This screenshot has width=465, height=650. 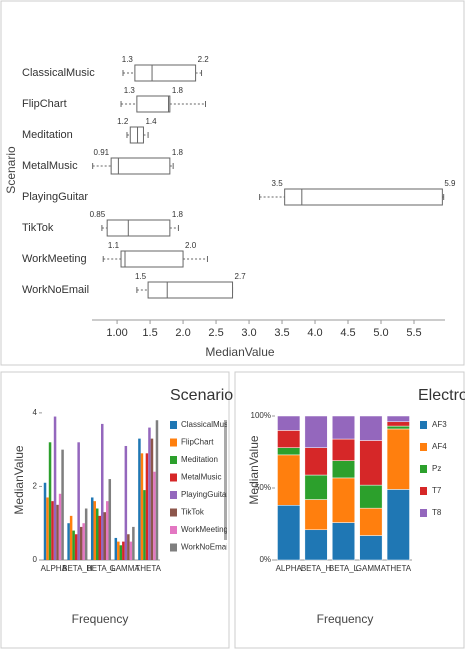 I want to click on q1-label: 1.2, so click(x=123, y=121).